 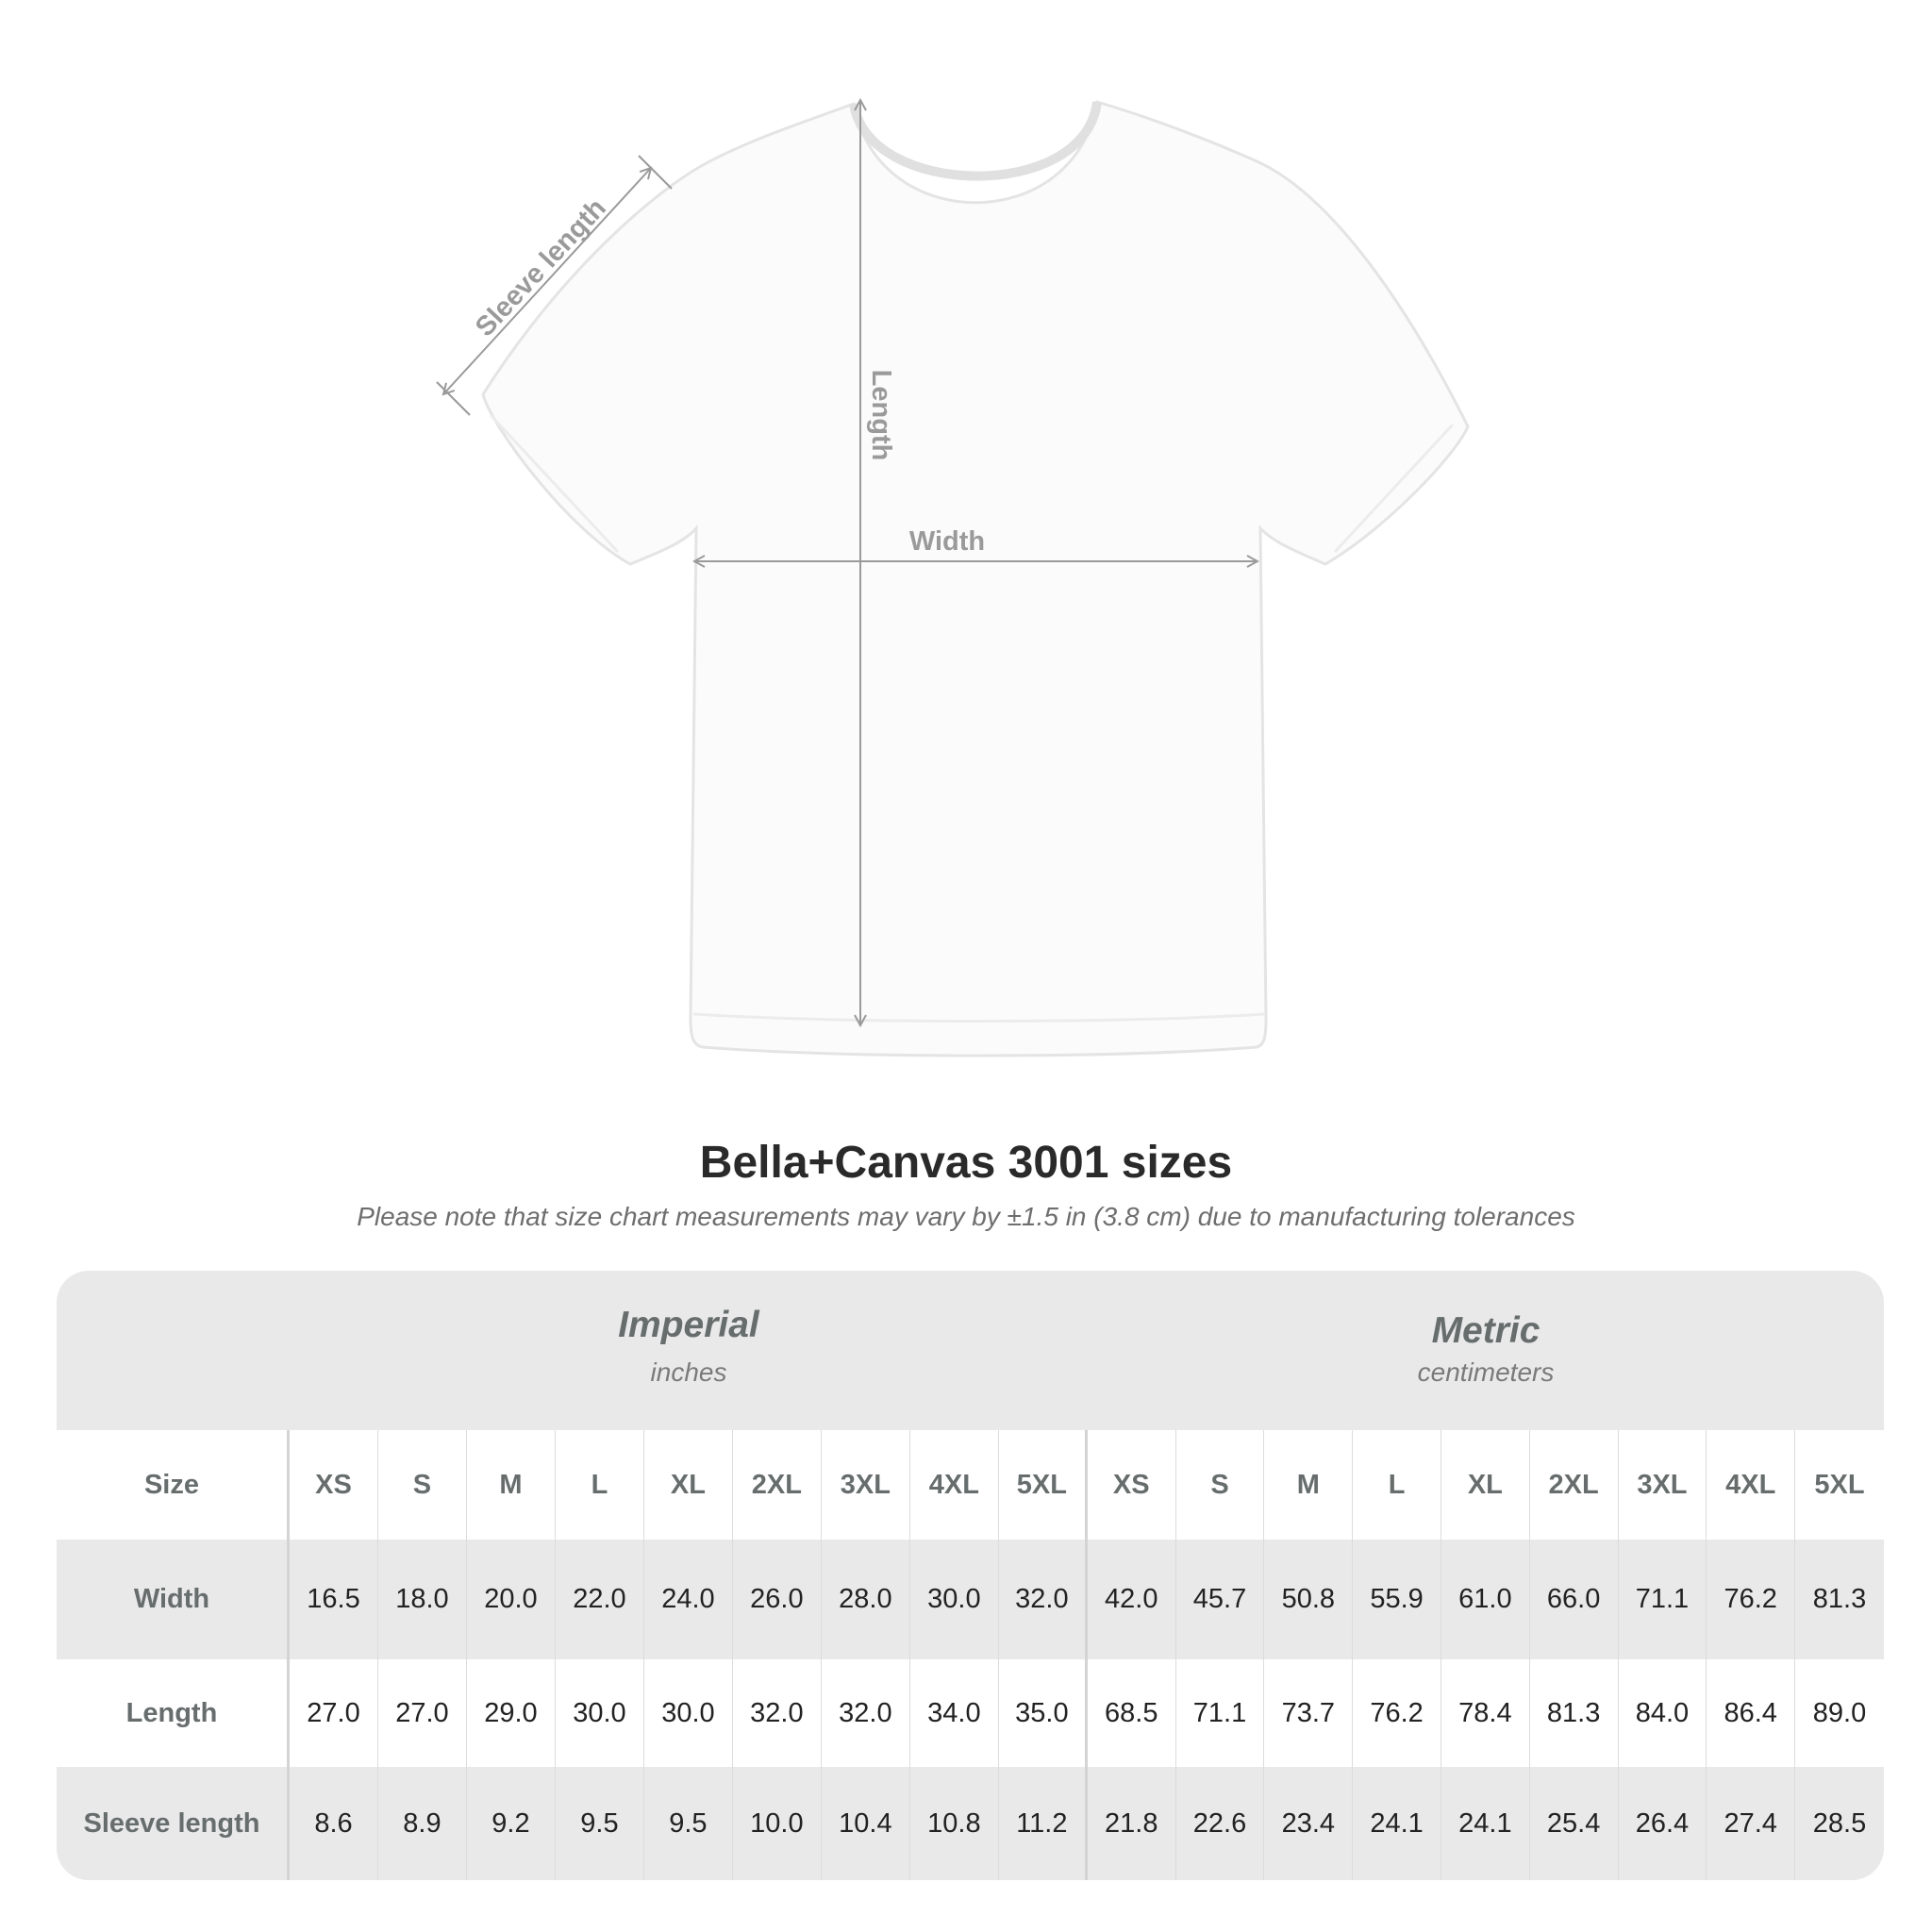 I want to click on metric-value-cell: 25.4, so click(x=1574, y=1824).